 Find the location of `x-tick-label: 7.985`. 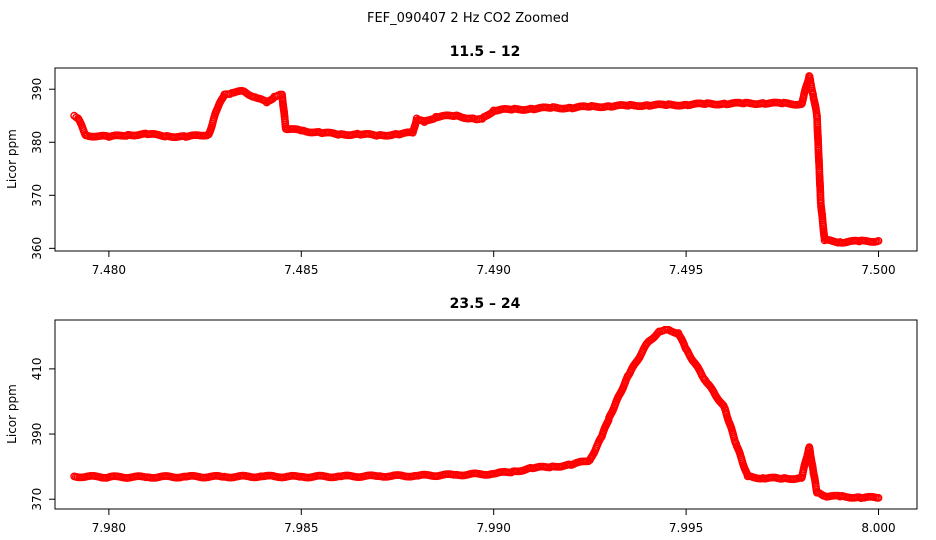

x-tick-label: 7.985 is located at coordinates (301, 528).